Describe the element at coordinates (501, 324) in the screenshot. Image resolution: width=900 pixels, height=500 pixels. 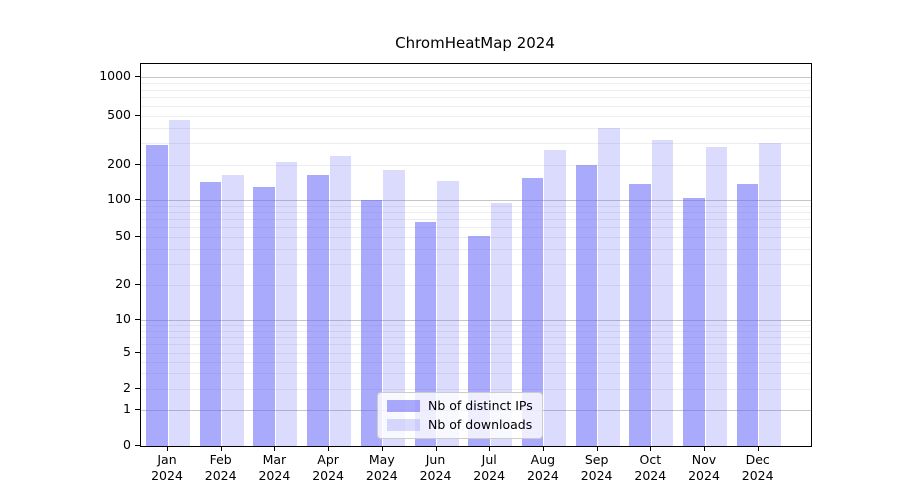
I see `bar-jul-downloads` at that location.